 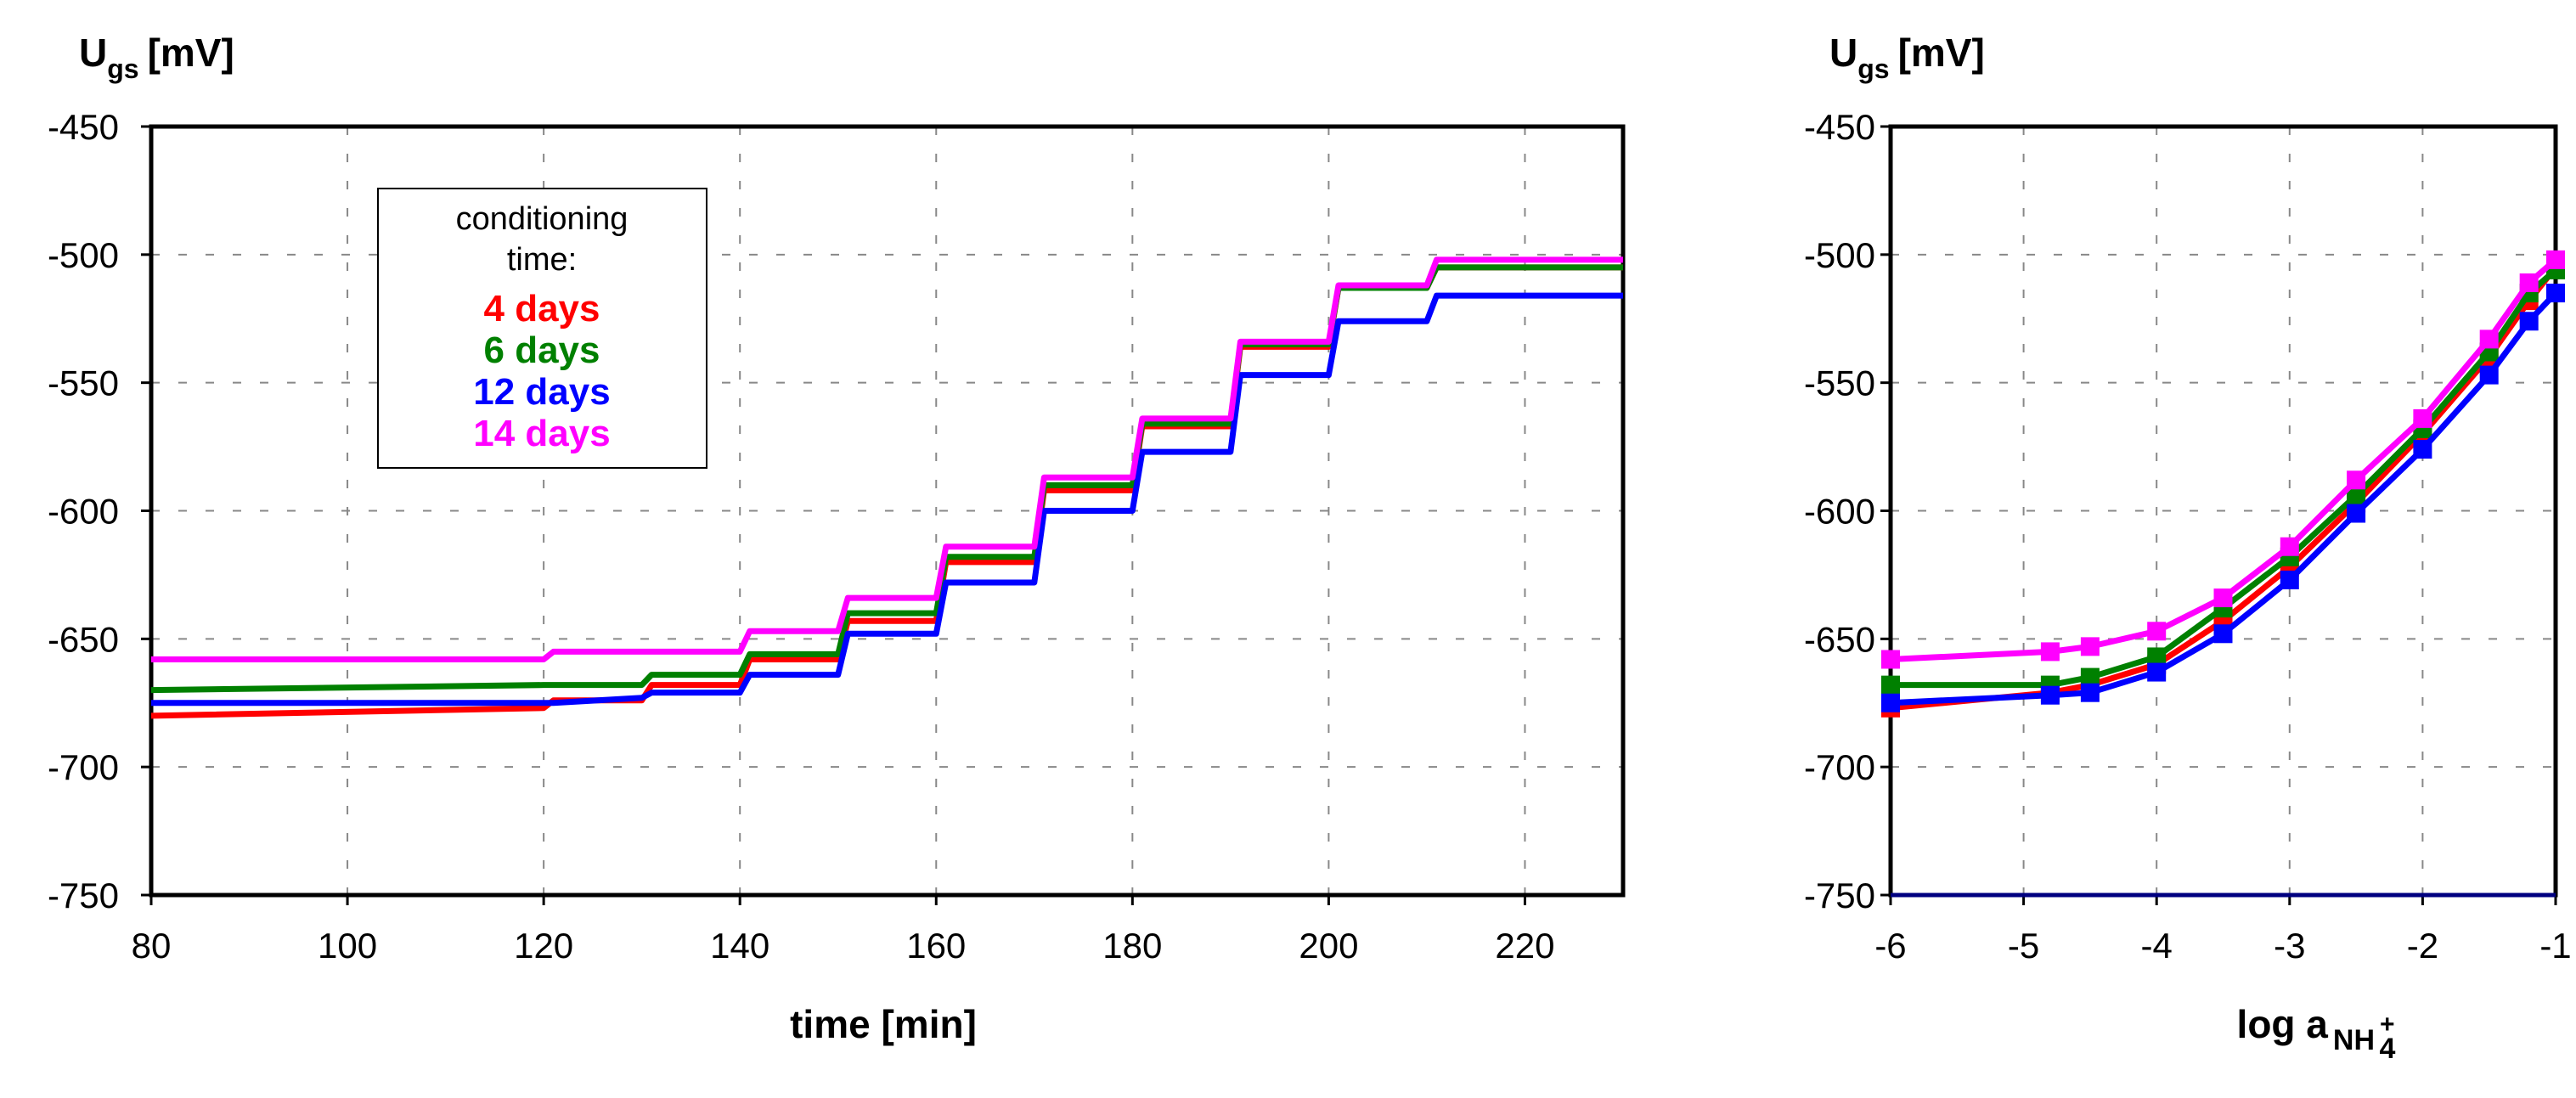 What do you see at coordinates (541, 392) in the screenshot?
I see `legend-entry: 12 days` at bounding box center [541, 392].